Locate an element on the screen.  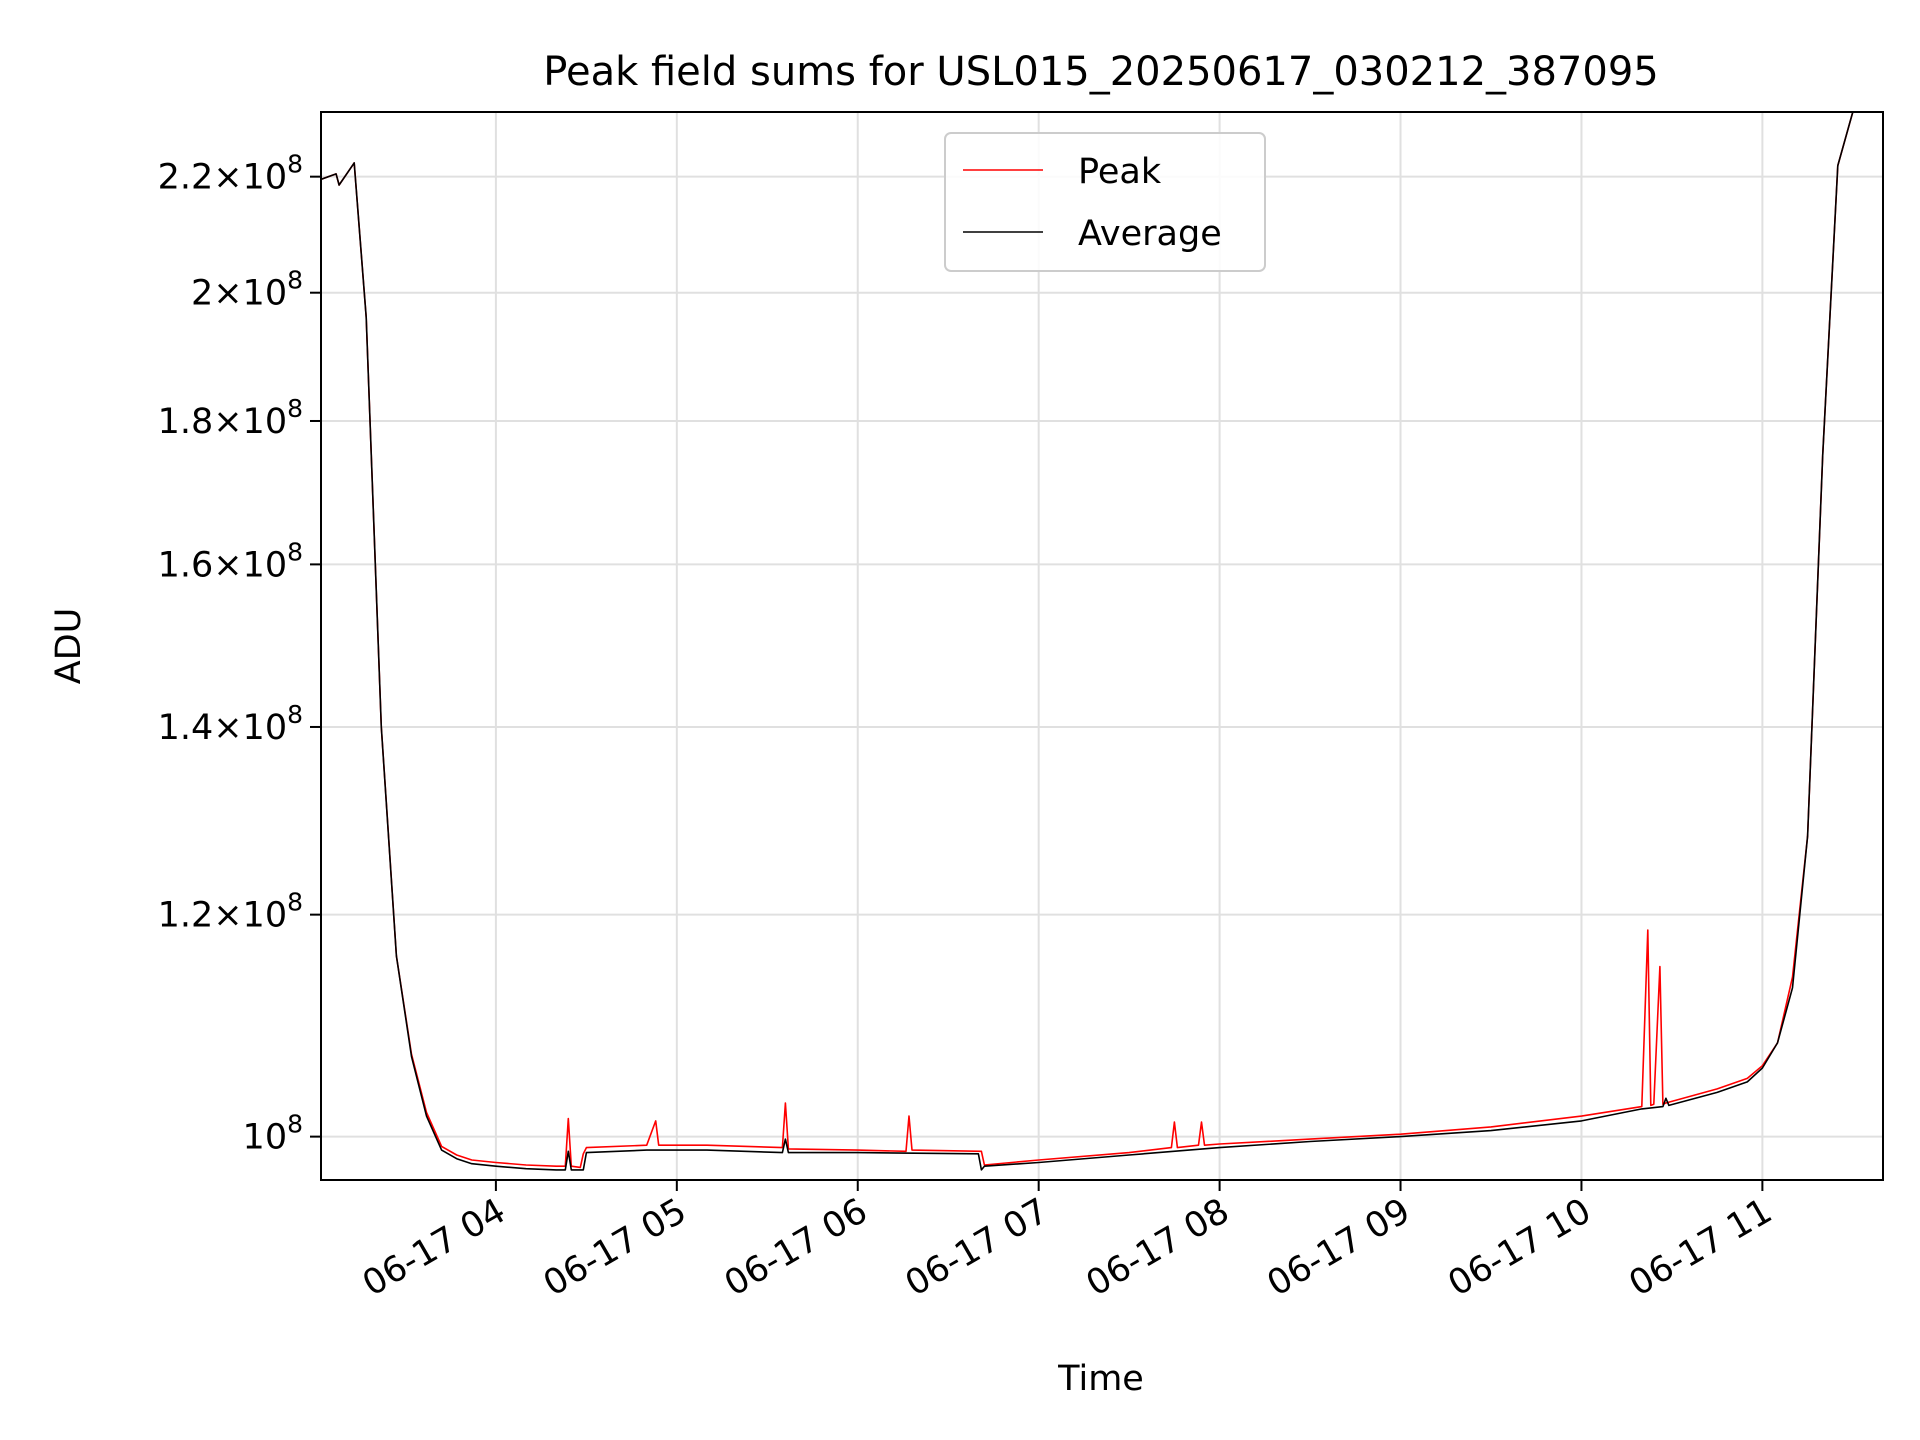
y-tick-label: 1.6×108 is located at coordinates (230, 561).